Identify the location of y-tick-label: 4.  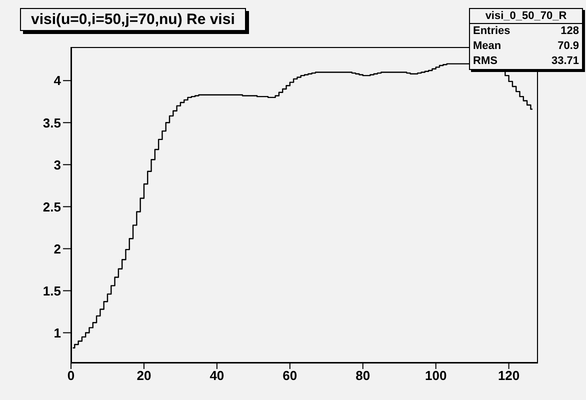
(58, 80).